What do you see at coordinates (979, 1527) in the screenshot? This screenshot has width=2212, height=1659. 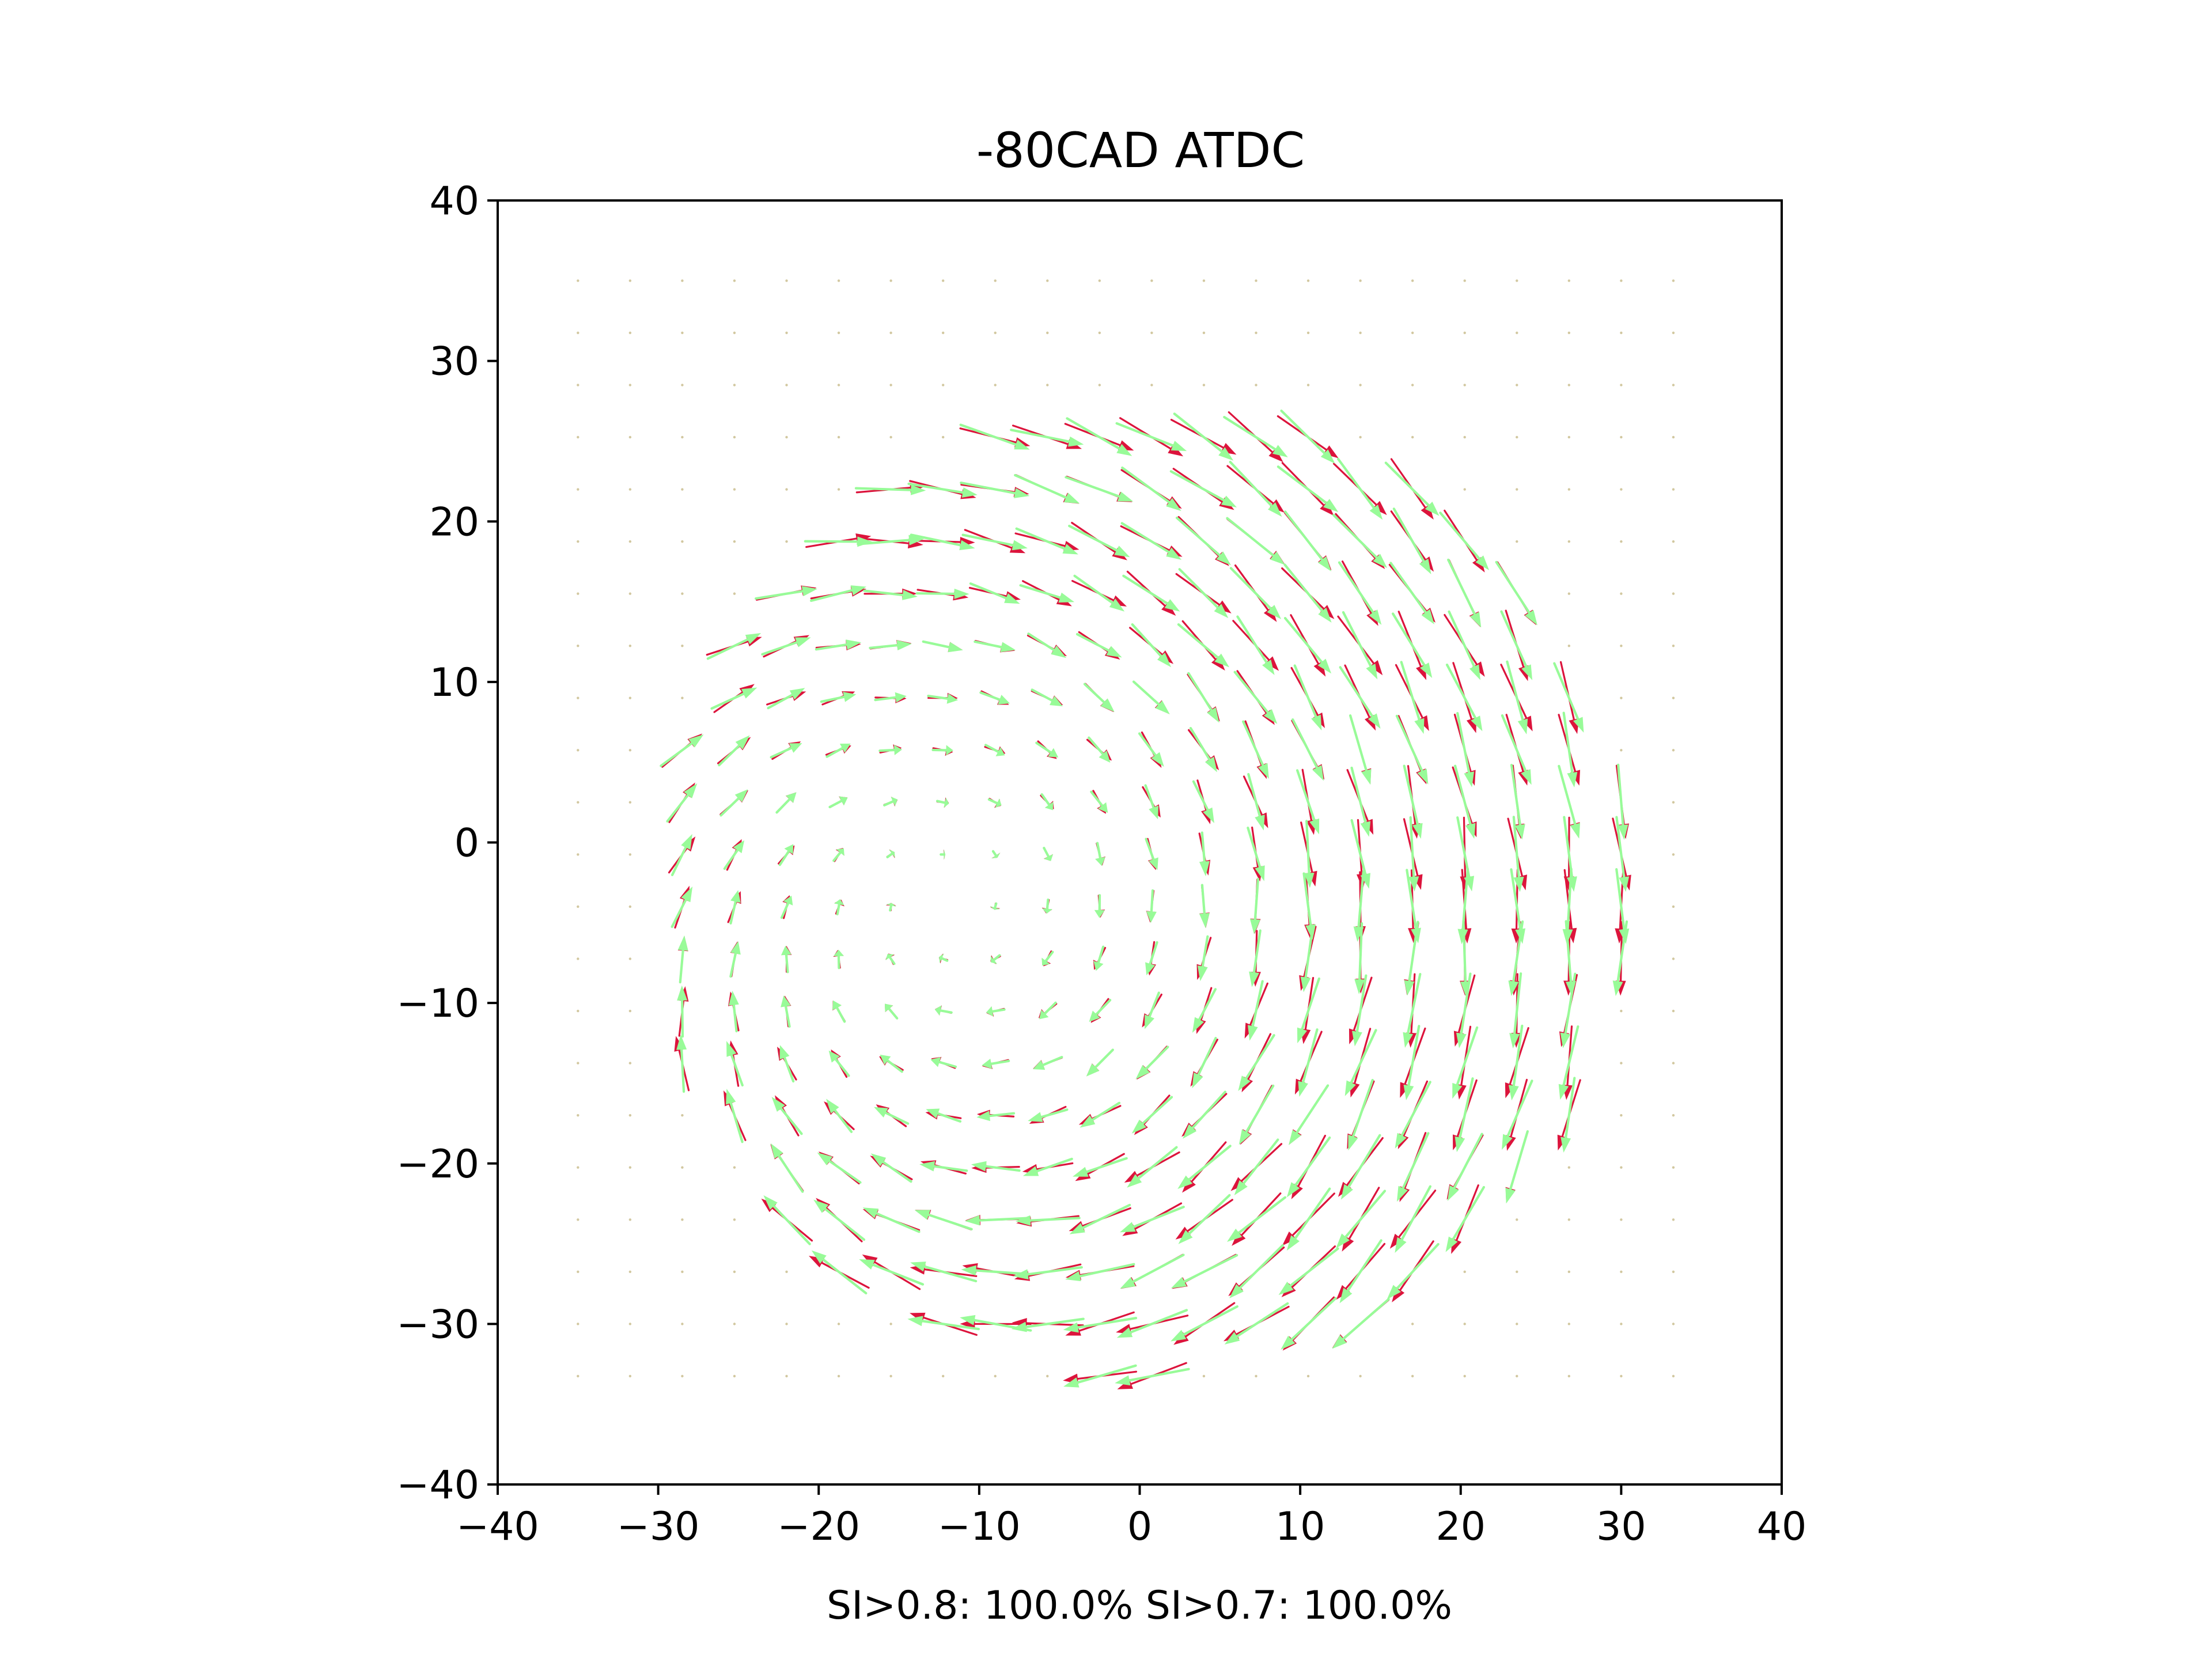 I see `x-tick-label: −10` at bounding box center [979, 1527].